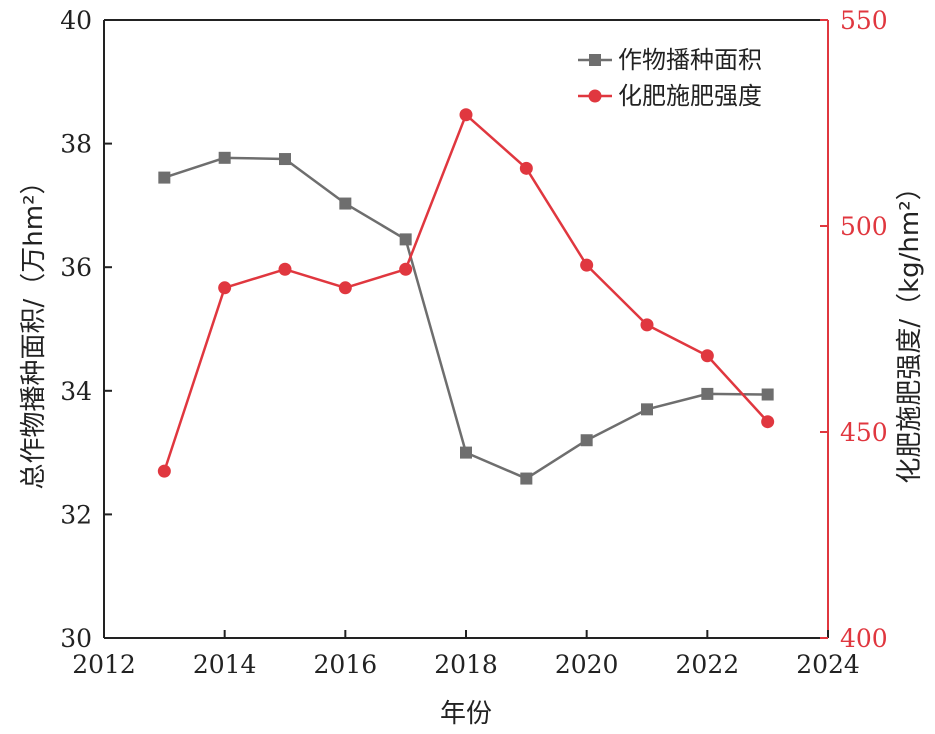 The image size is (935, 734). What do you see at coordinates (86, 329) in the screenshot?
I see `left-y-ticks: 30 32 34 36 38 40` at bounding box center [86, 329].